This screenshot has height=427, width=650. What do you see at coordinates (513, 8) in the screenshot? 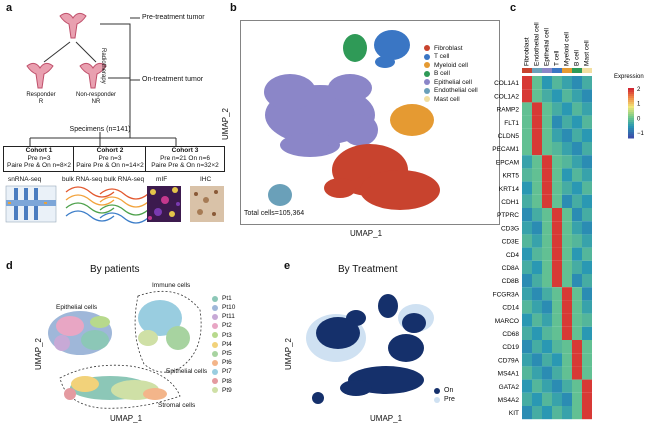
I see `panel-c-label: c` at bounding box center [513, 8].